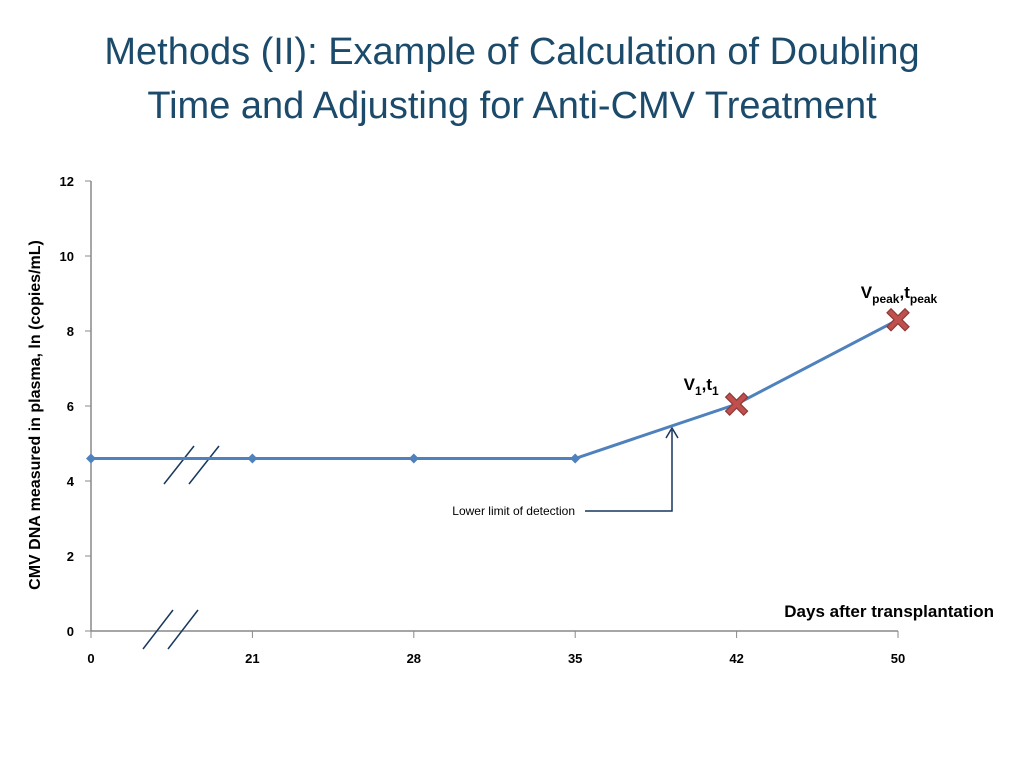 The width and height of the screenshot is (1024, 768). What do you see at coordinates (67, 181) in the screenshot?
I see `y-tick-label: 12` at bounding box center [67, 181].